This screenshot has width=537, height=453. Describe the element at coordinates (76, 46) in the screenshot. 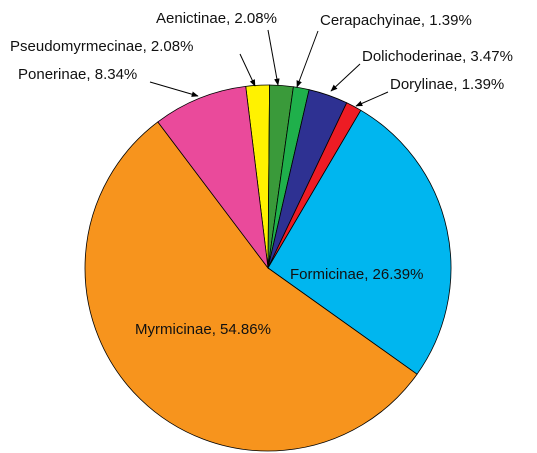

I see `category-name: Pseudomyrmecinae` at that location.